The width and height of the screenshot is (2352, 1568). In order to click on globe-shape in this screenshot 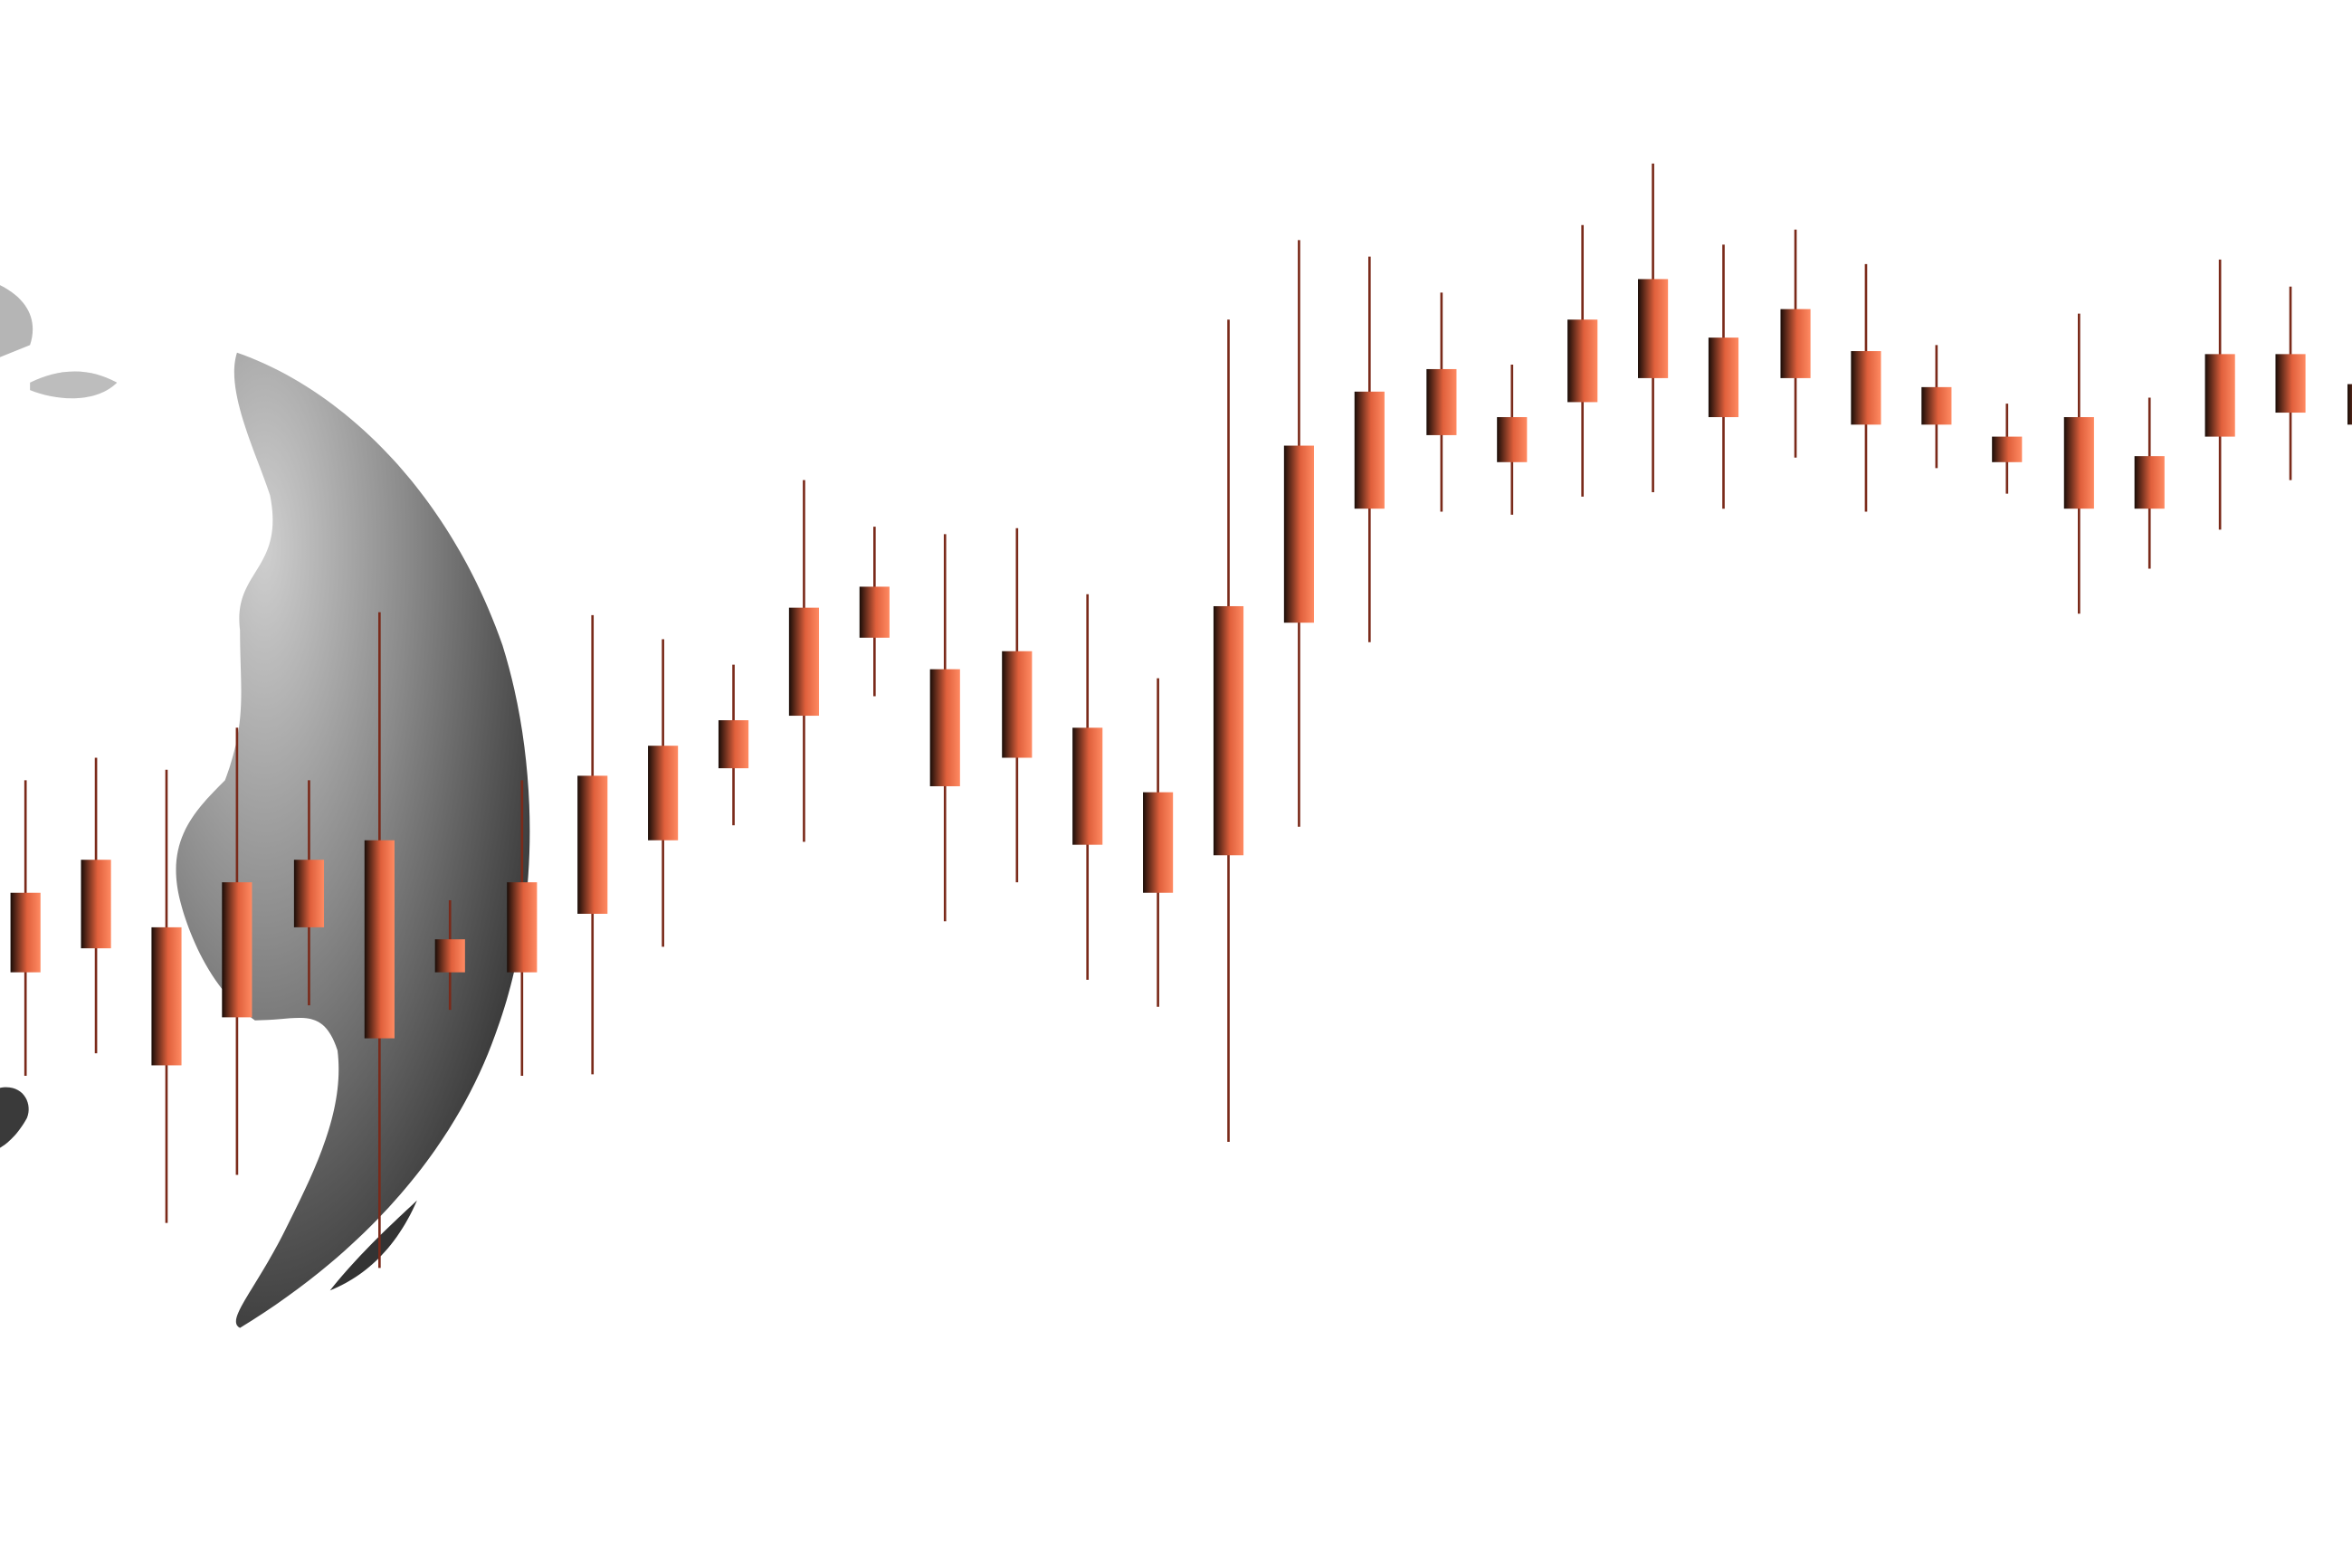, I will do `click(353, 840)`.